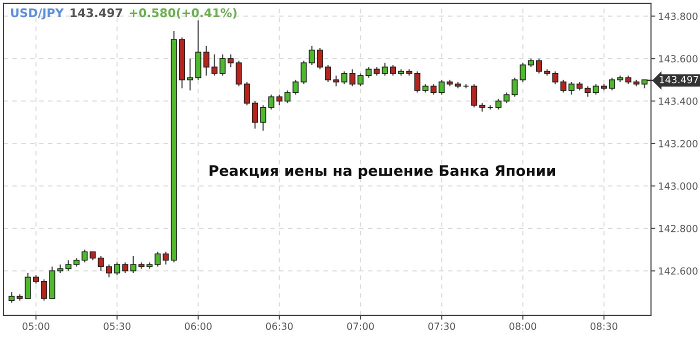  Describe the element at coordinates (442, 326) in the screenshot. I see `x-tick-label: 07:30` at that location.